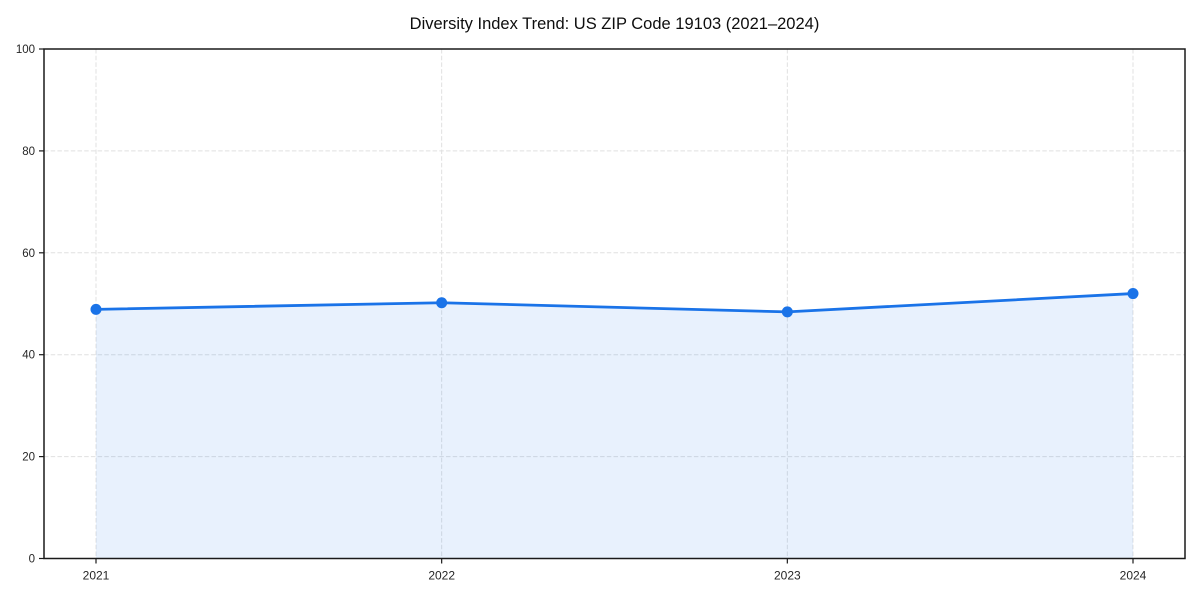  I want to click on data-point-2023, so click(787, 312).